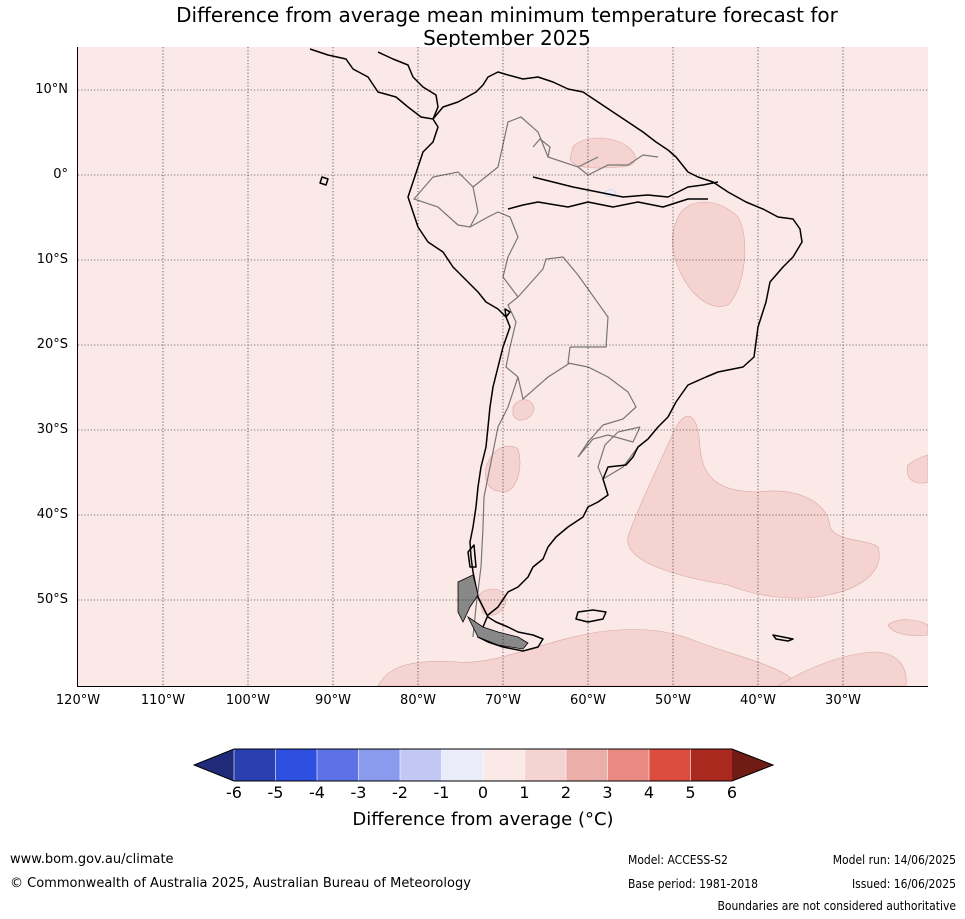 This screenshot has width=965, height=919. I want to click on footer-model: Model: ACCESS-S2, so click(678, 860).